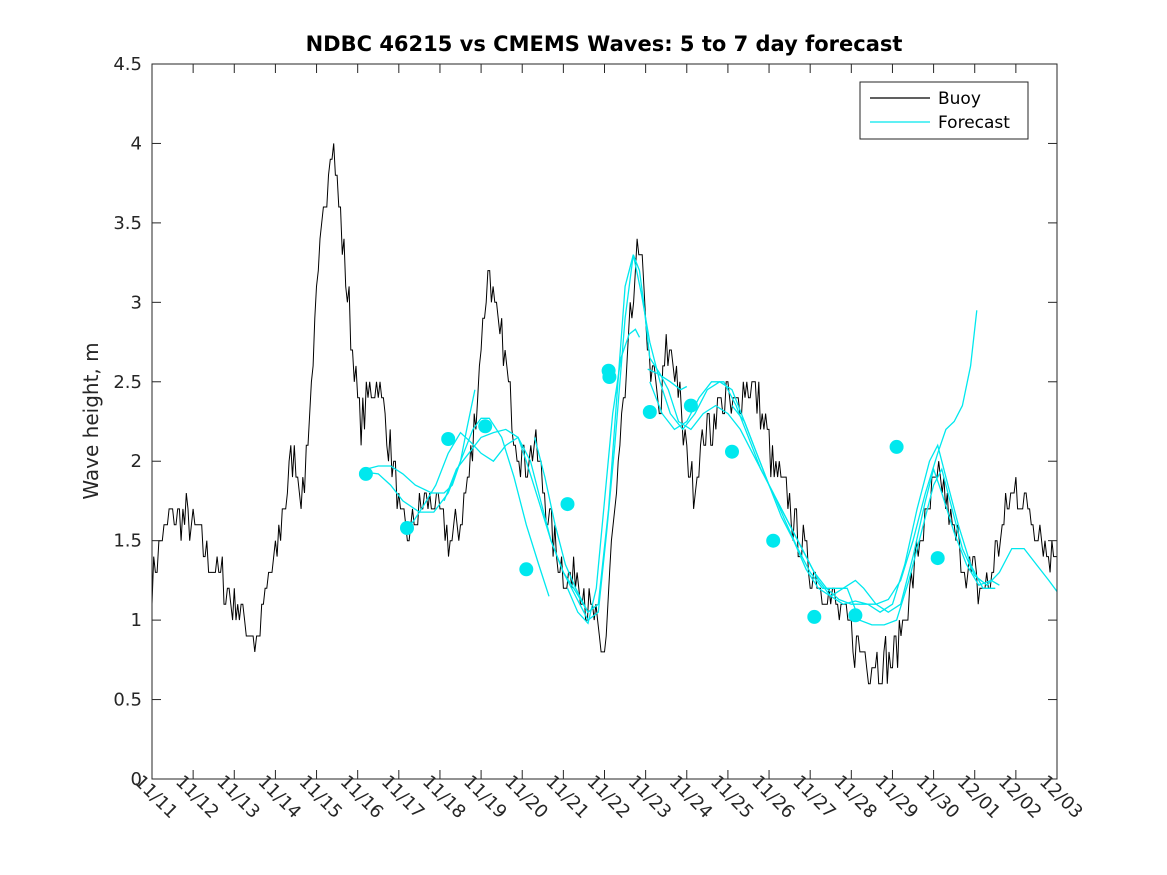 The width and height of the screenshot is (1167, 875). What do you see at coordinates (127, 700) in the screenshot?
I see `y-tick-label: 0.5` at bounding box center [127, 700].